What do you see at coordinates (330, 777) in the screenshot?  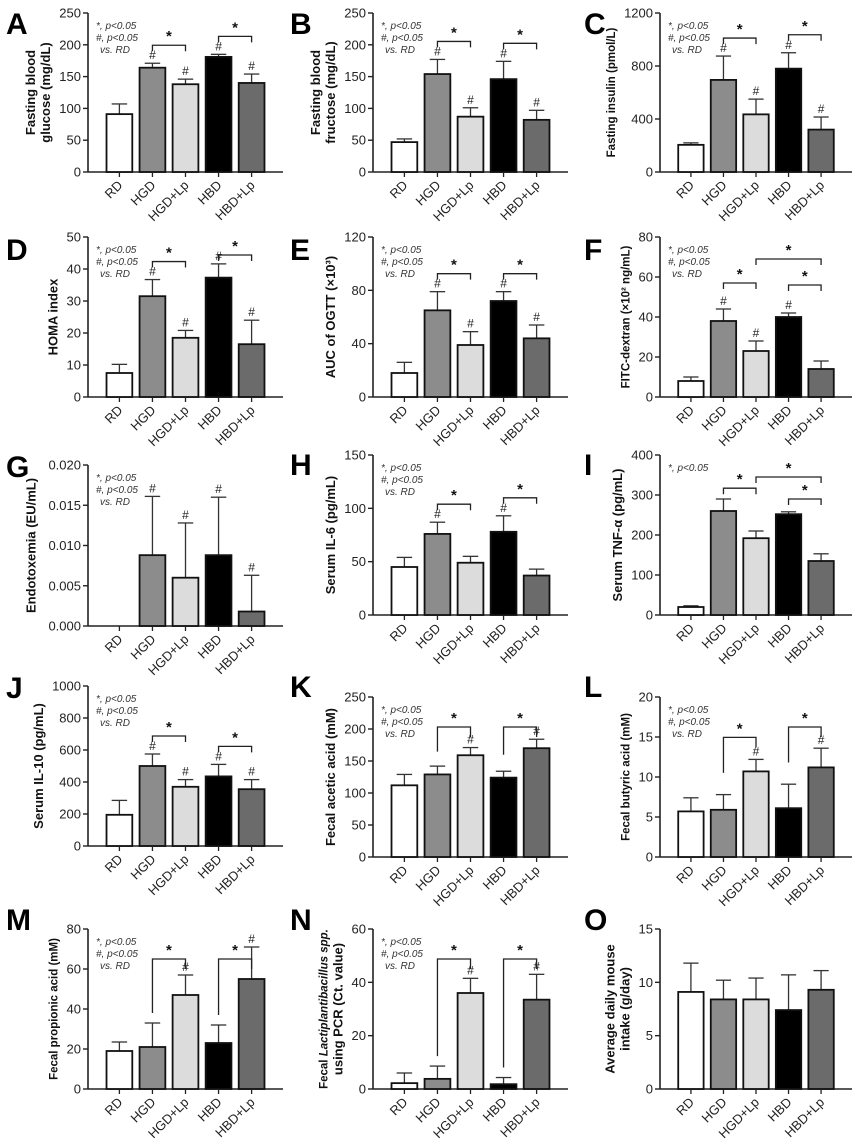 I see `y-axis-label: Fecal acetic acid (mM)` at bounding box center [330, 777].